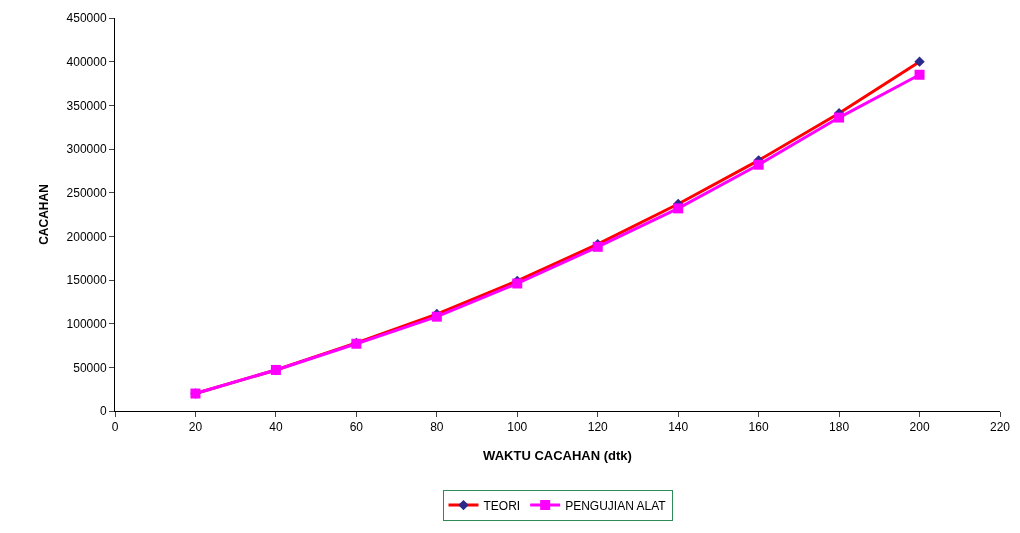 The image size is (1020, 533). I want to click on y-tick-label: 100000, so click(86, 323).